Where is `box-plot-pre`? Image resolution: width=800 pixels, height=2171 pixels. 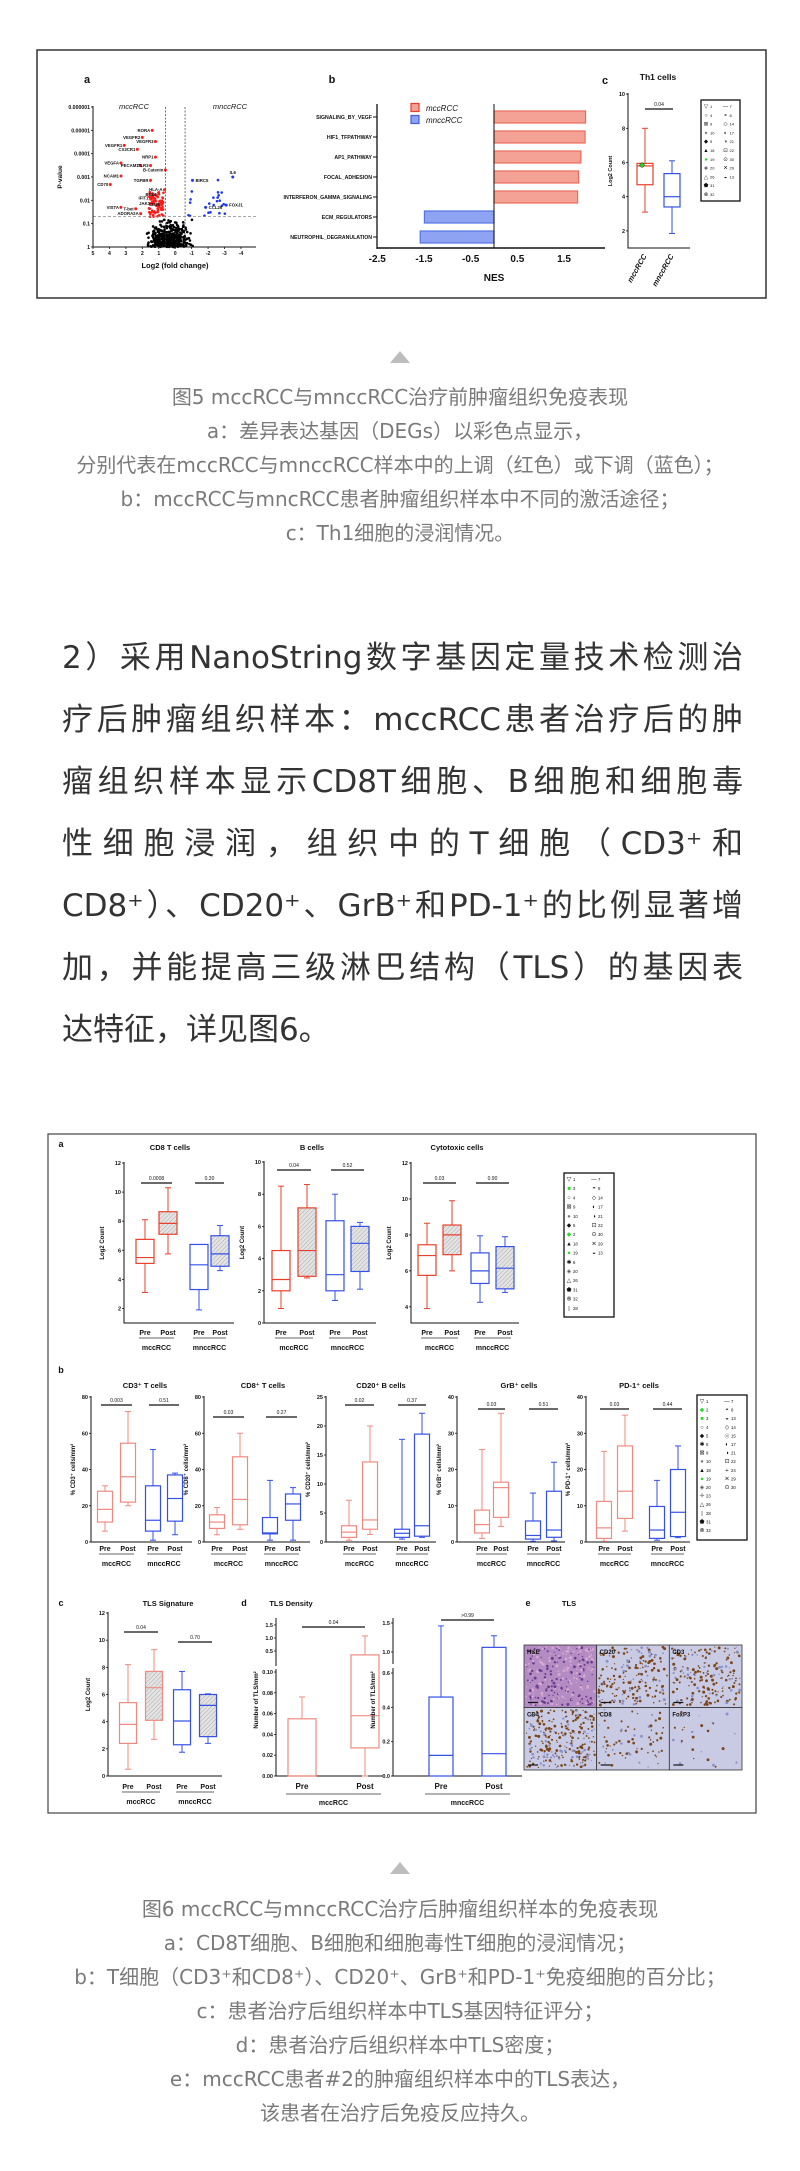 box-plot-pre is located at coordinates (441, 1701).